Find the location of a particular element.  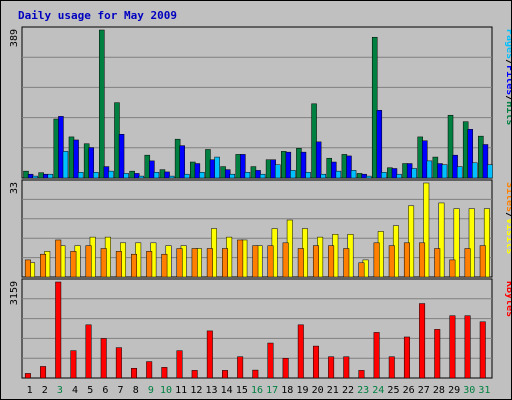

legend-hits: Pages/Files/Hits is located at coordinates (507, 77).